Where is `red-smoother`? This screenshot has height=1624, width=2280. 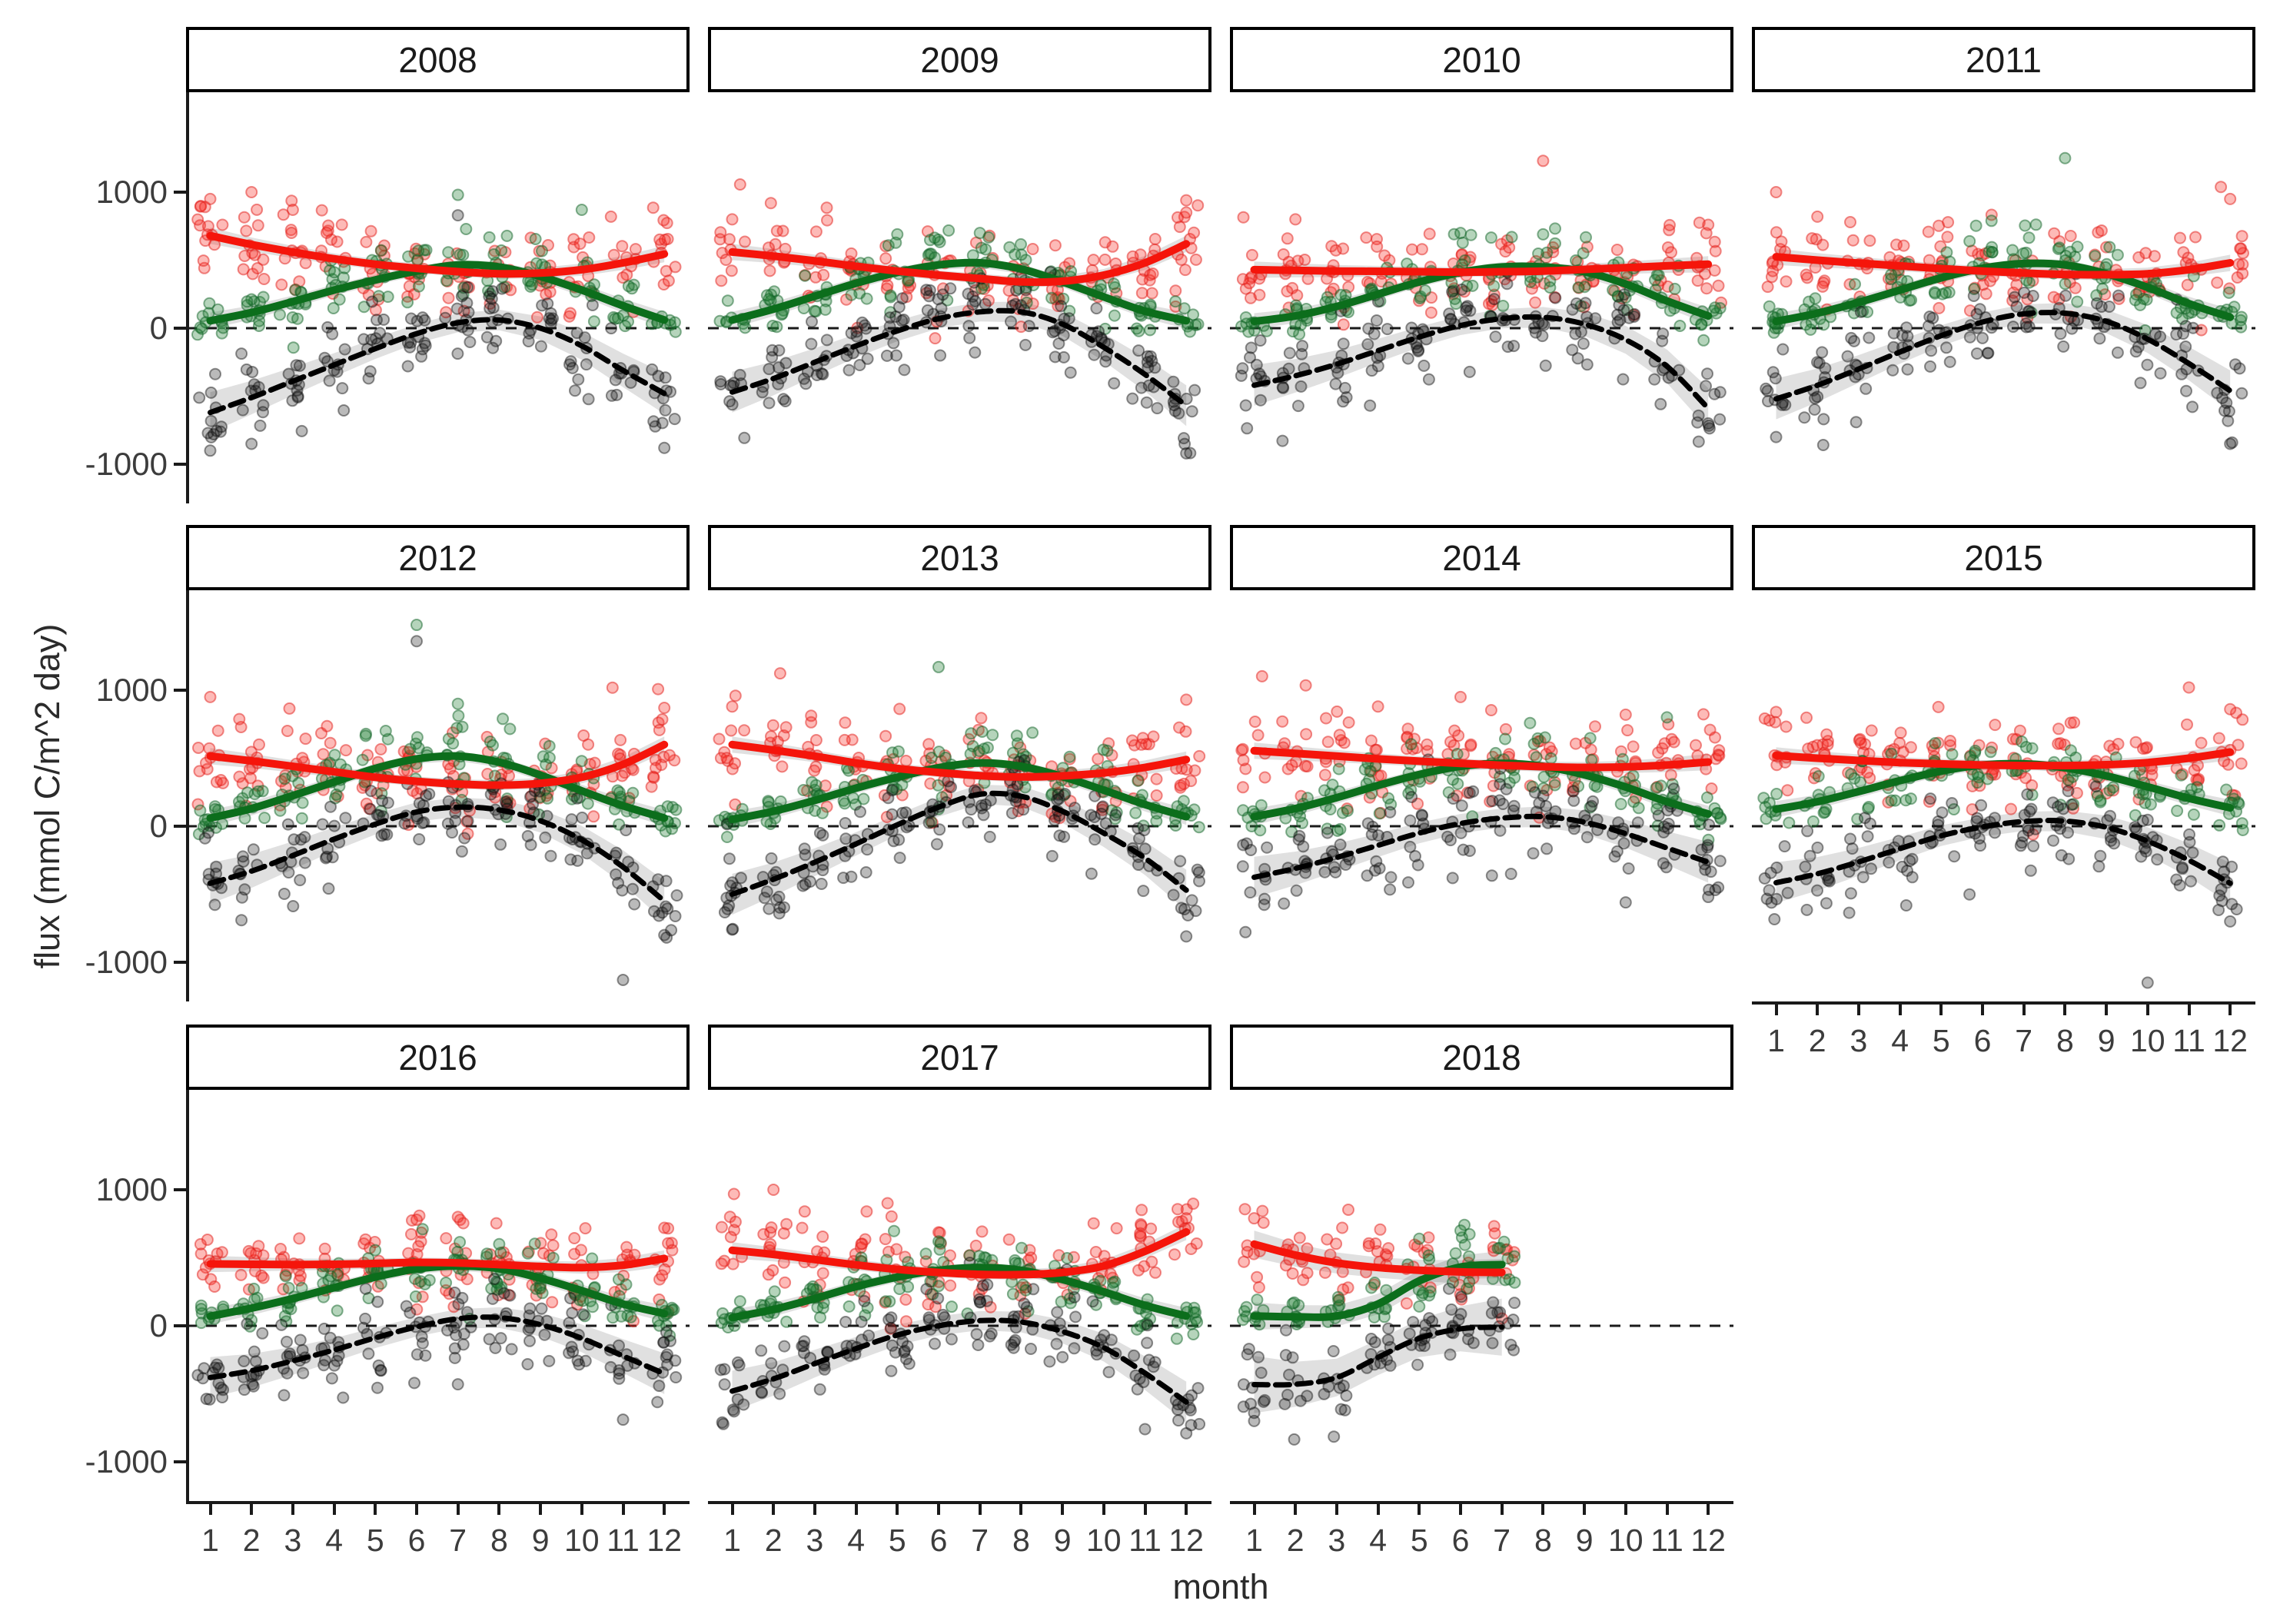 red-smoother is located at coordinates (437, 764).